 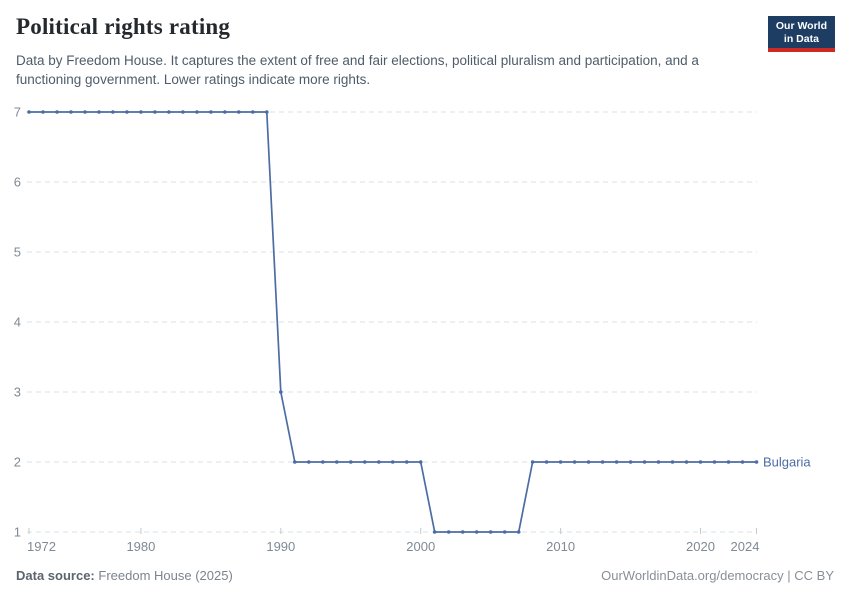 What do you see at coordinates (420, 546) in the screenshot?
I see `x-axis-label: 2000` at bounding box center [420, 546].